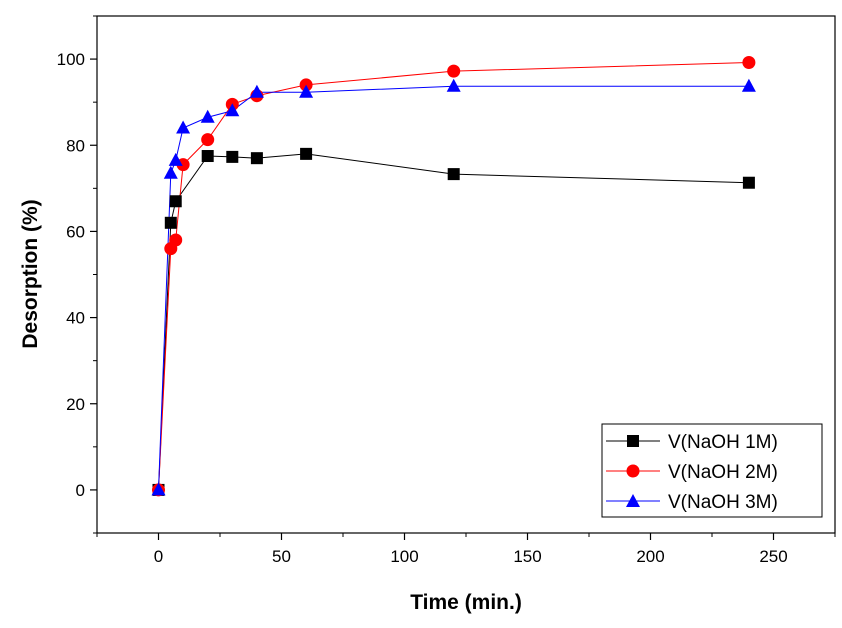 The width and height of the screenshot is (842, 628). I want to click on x-tick-label: 100, so click(404, 556).